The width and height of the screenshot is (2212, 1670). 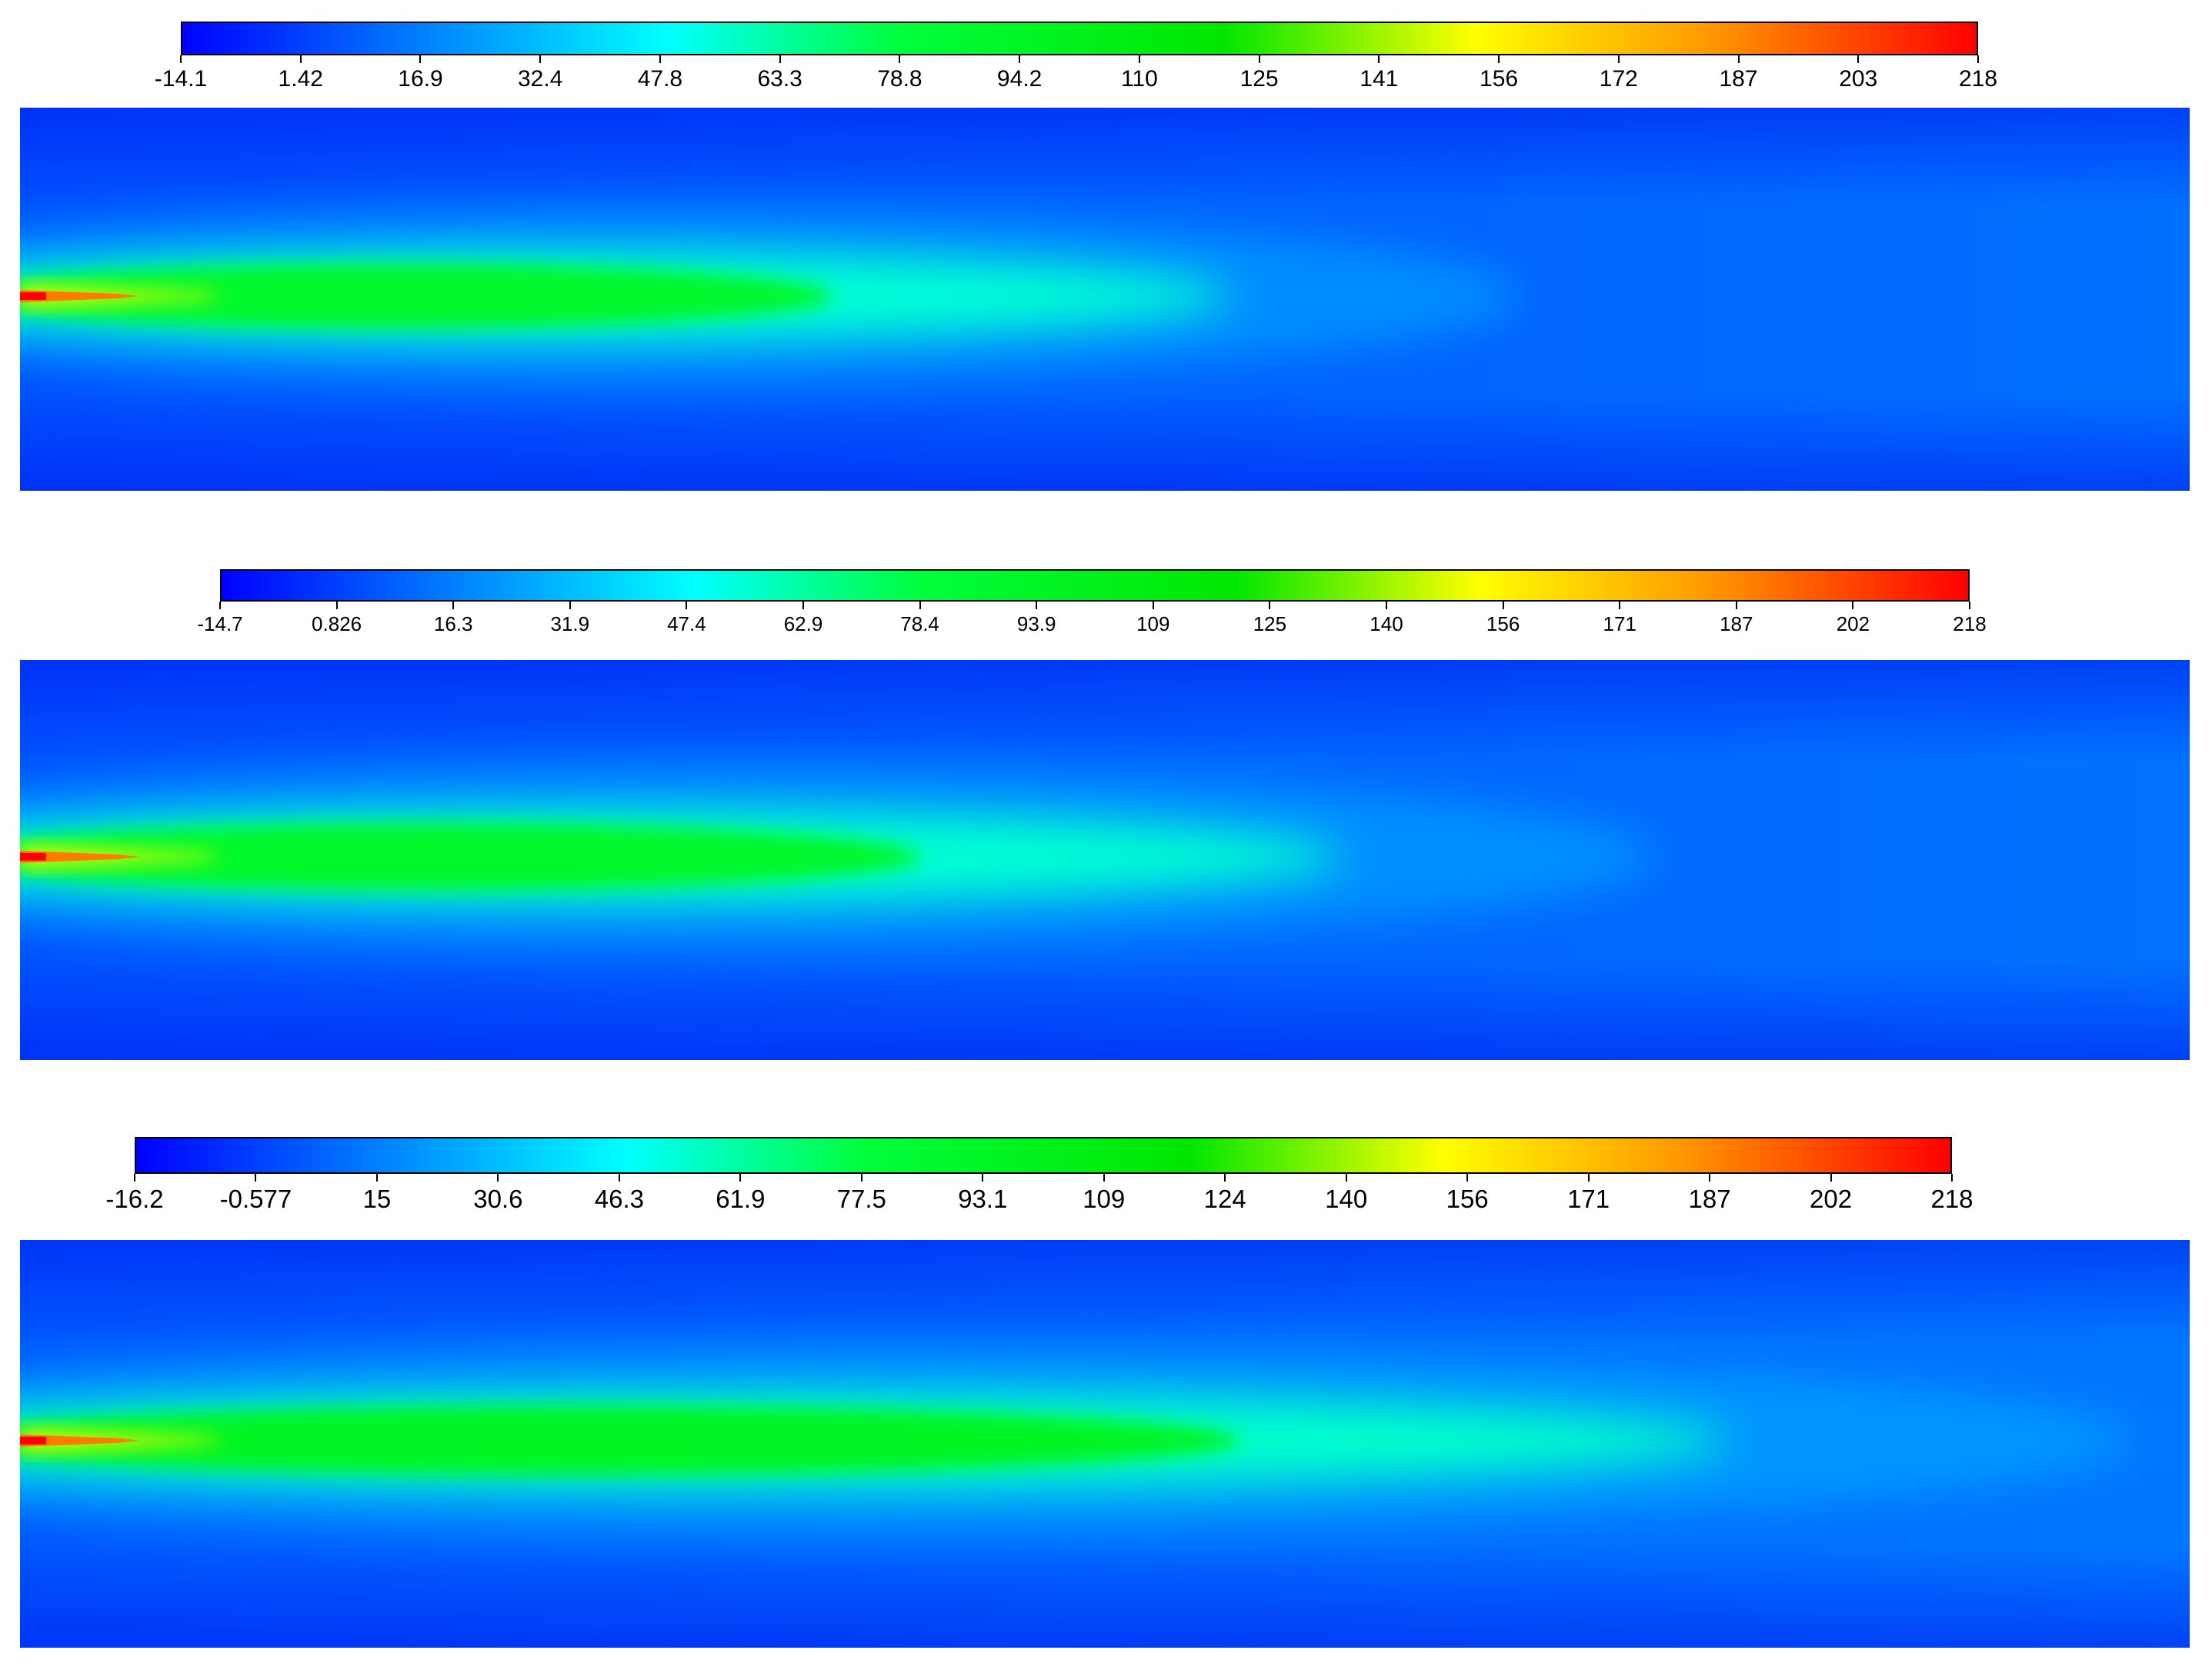 What do you see at coordinates (861, 1199) in the screenshot?
I see `colorbar-tick-label: 77.5` at bounding box center [861, 1199].